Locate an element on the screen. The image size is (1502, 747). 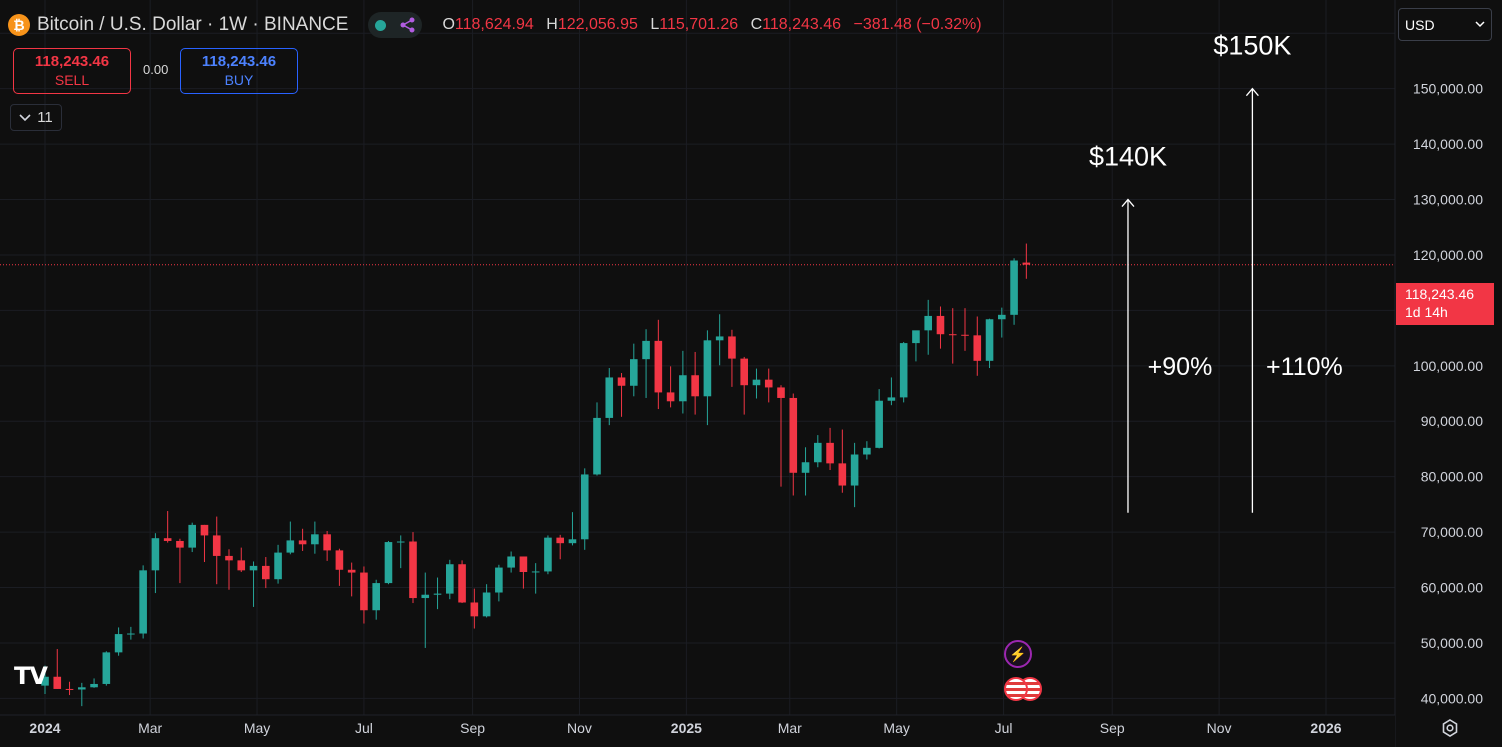
percent-label: +110% is located at coordinates (1304, 367).